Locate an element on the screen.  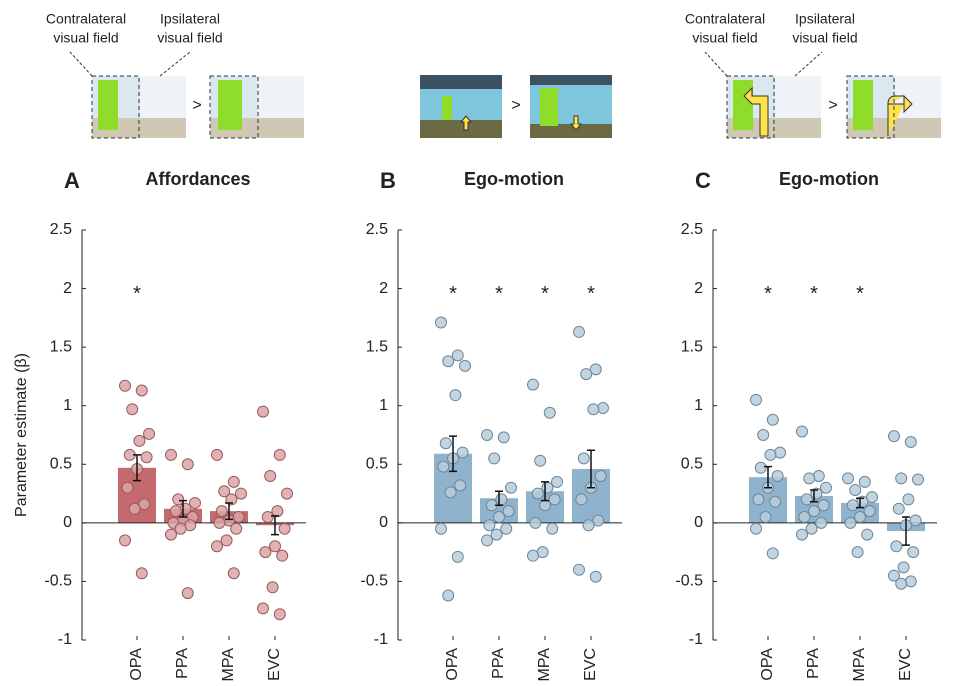
label: Contralateral is located at coordinates (86, 19).